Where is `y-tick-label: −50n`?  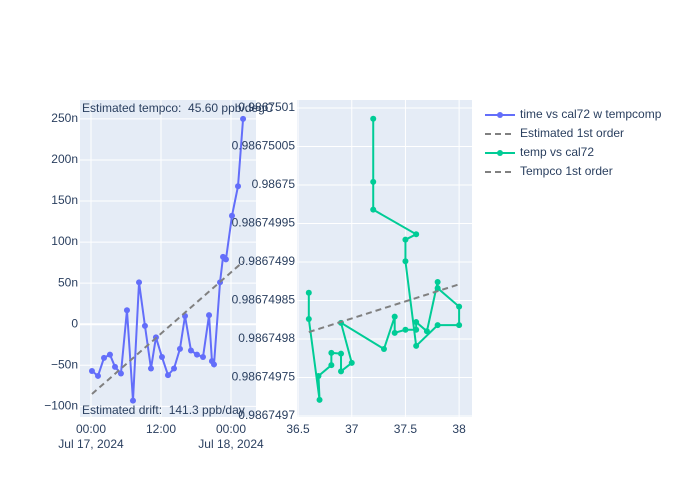
y-tick-label: −50n is located at coordinates (64, 364).